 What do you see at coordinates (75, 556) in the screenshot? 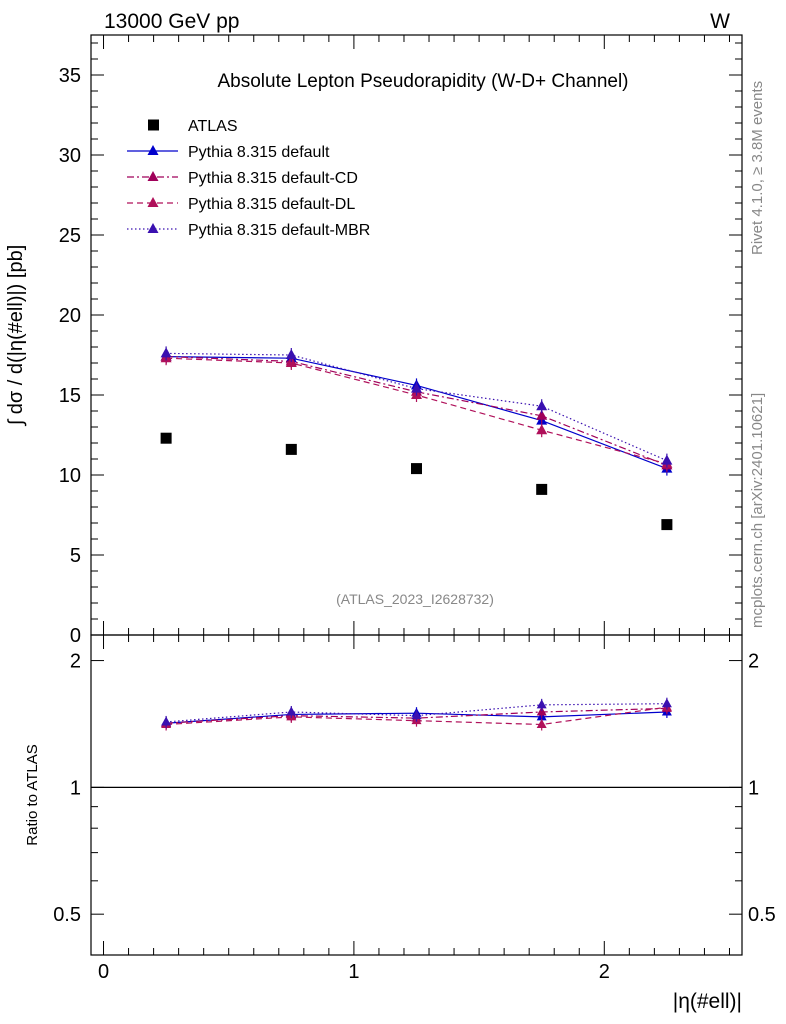
I see `y-tick-label: 5` at bounding box center [75, 556].